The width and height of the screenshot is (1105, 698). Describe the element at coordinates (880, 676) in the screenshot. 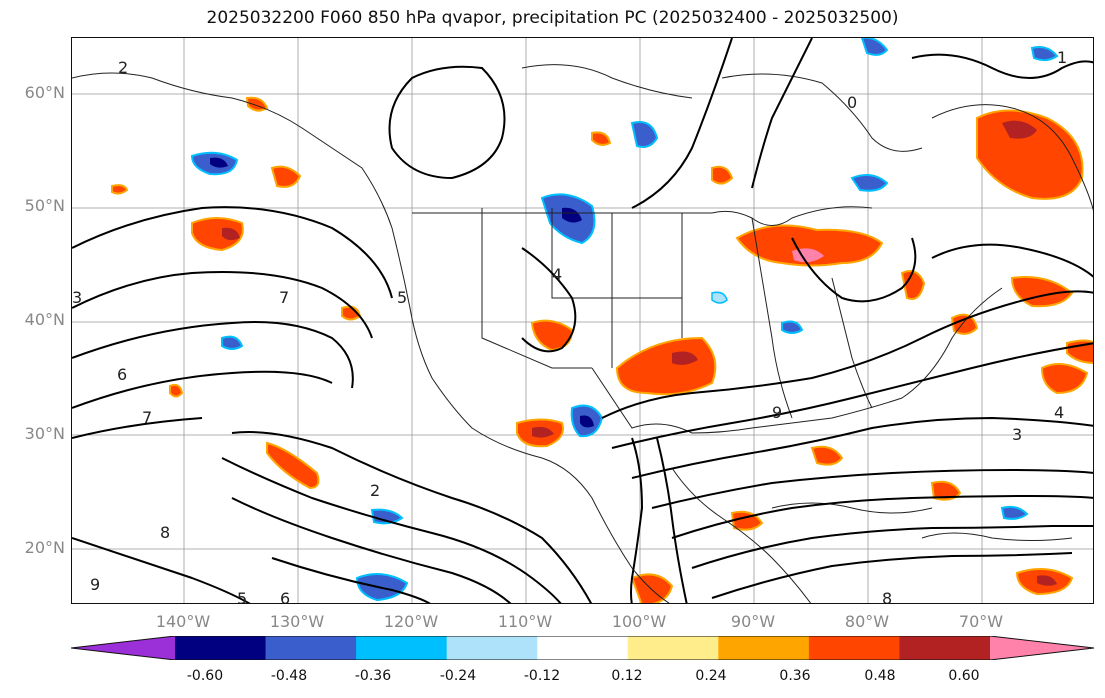

I see `colorbar-tick-label: 0.48` at that location.